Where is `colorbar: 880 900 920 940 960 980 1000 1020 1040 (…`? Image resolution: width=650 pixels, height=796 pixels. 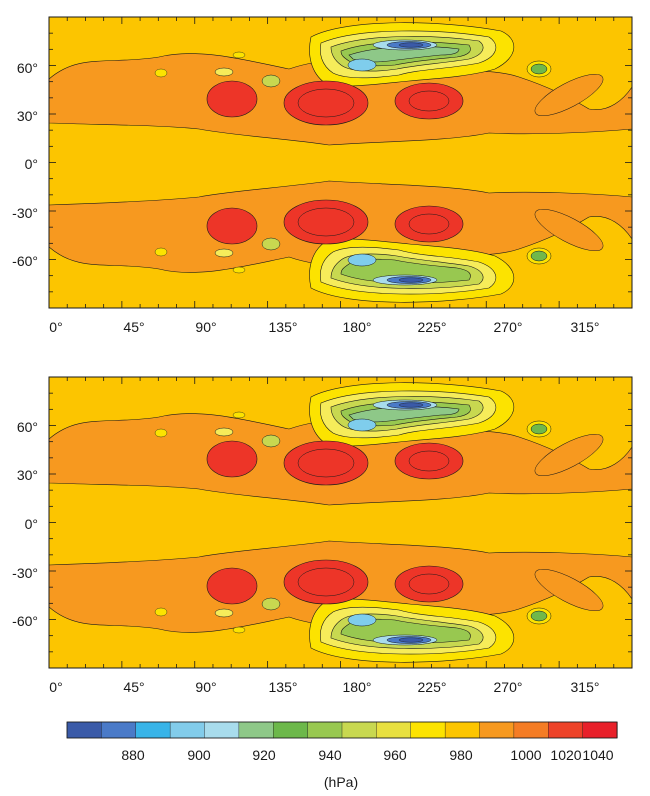 colorbar: 880 900 920 940 960 980 1000 1020 1040 (… is located at coordinates (342, 755).